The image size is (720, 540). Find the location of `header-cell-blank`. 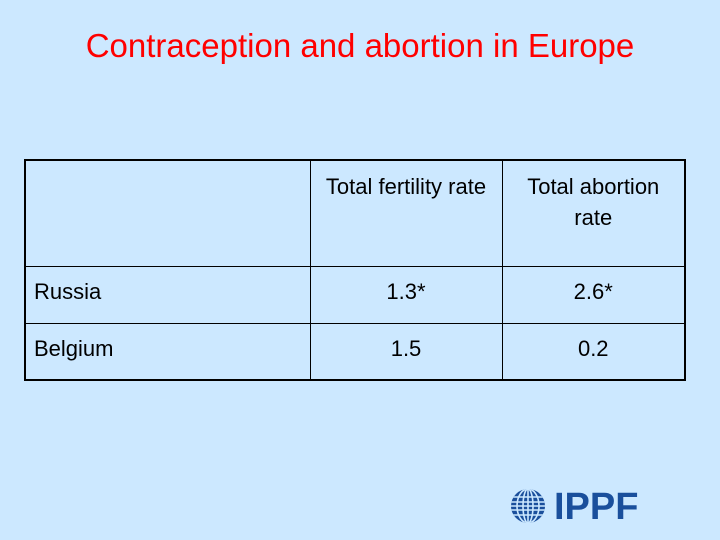

header-cell-blank is located at coordinates (167, 213).